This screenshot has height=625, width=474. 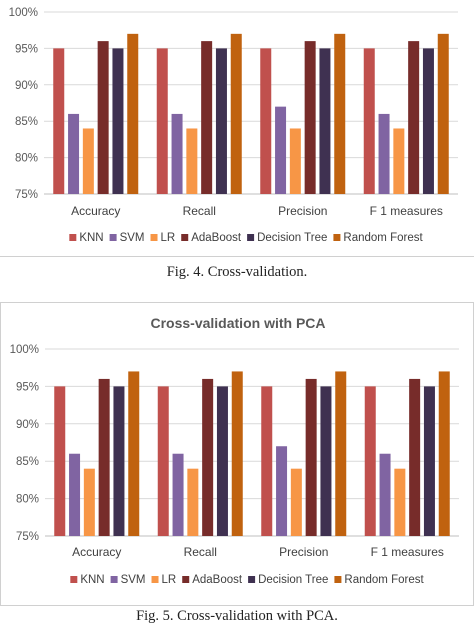 What do you see at coordinates (237, 323) in the screenshot?
I see `chart-title: Cross-validation with PCA` at bounding box center [237, 323].